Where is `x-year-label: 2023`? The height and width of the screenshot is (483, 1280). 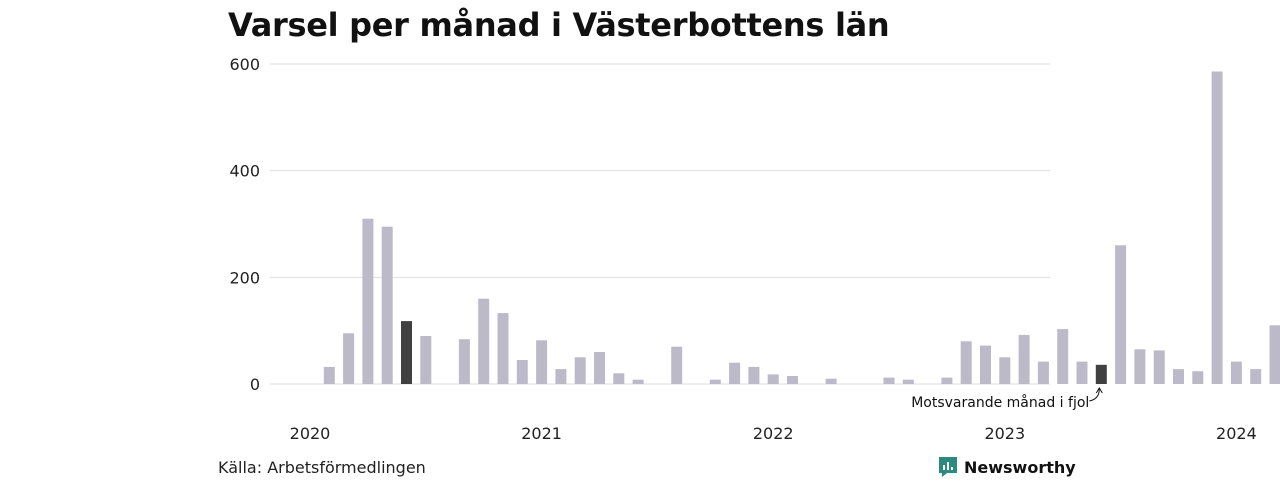 x-year-label: 2023 is located at coordinates (1004, 433).